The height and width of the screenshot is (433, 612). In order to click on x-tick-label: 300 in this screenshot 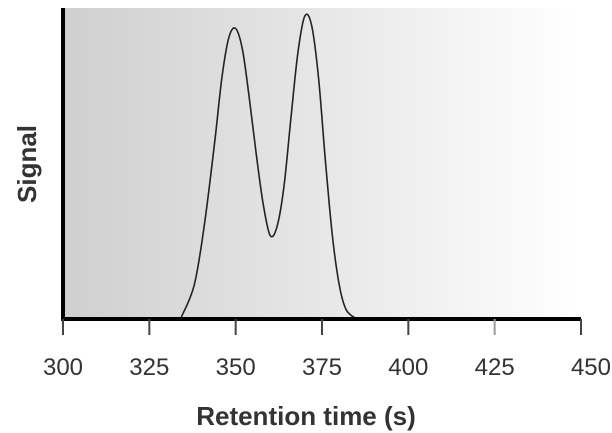, I will do `click(63, 367)`.